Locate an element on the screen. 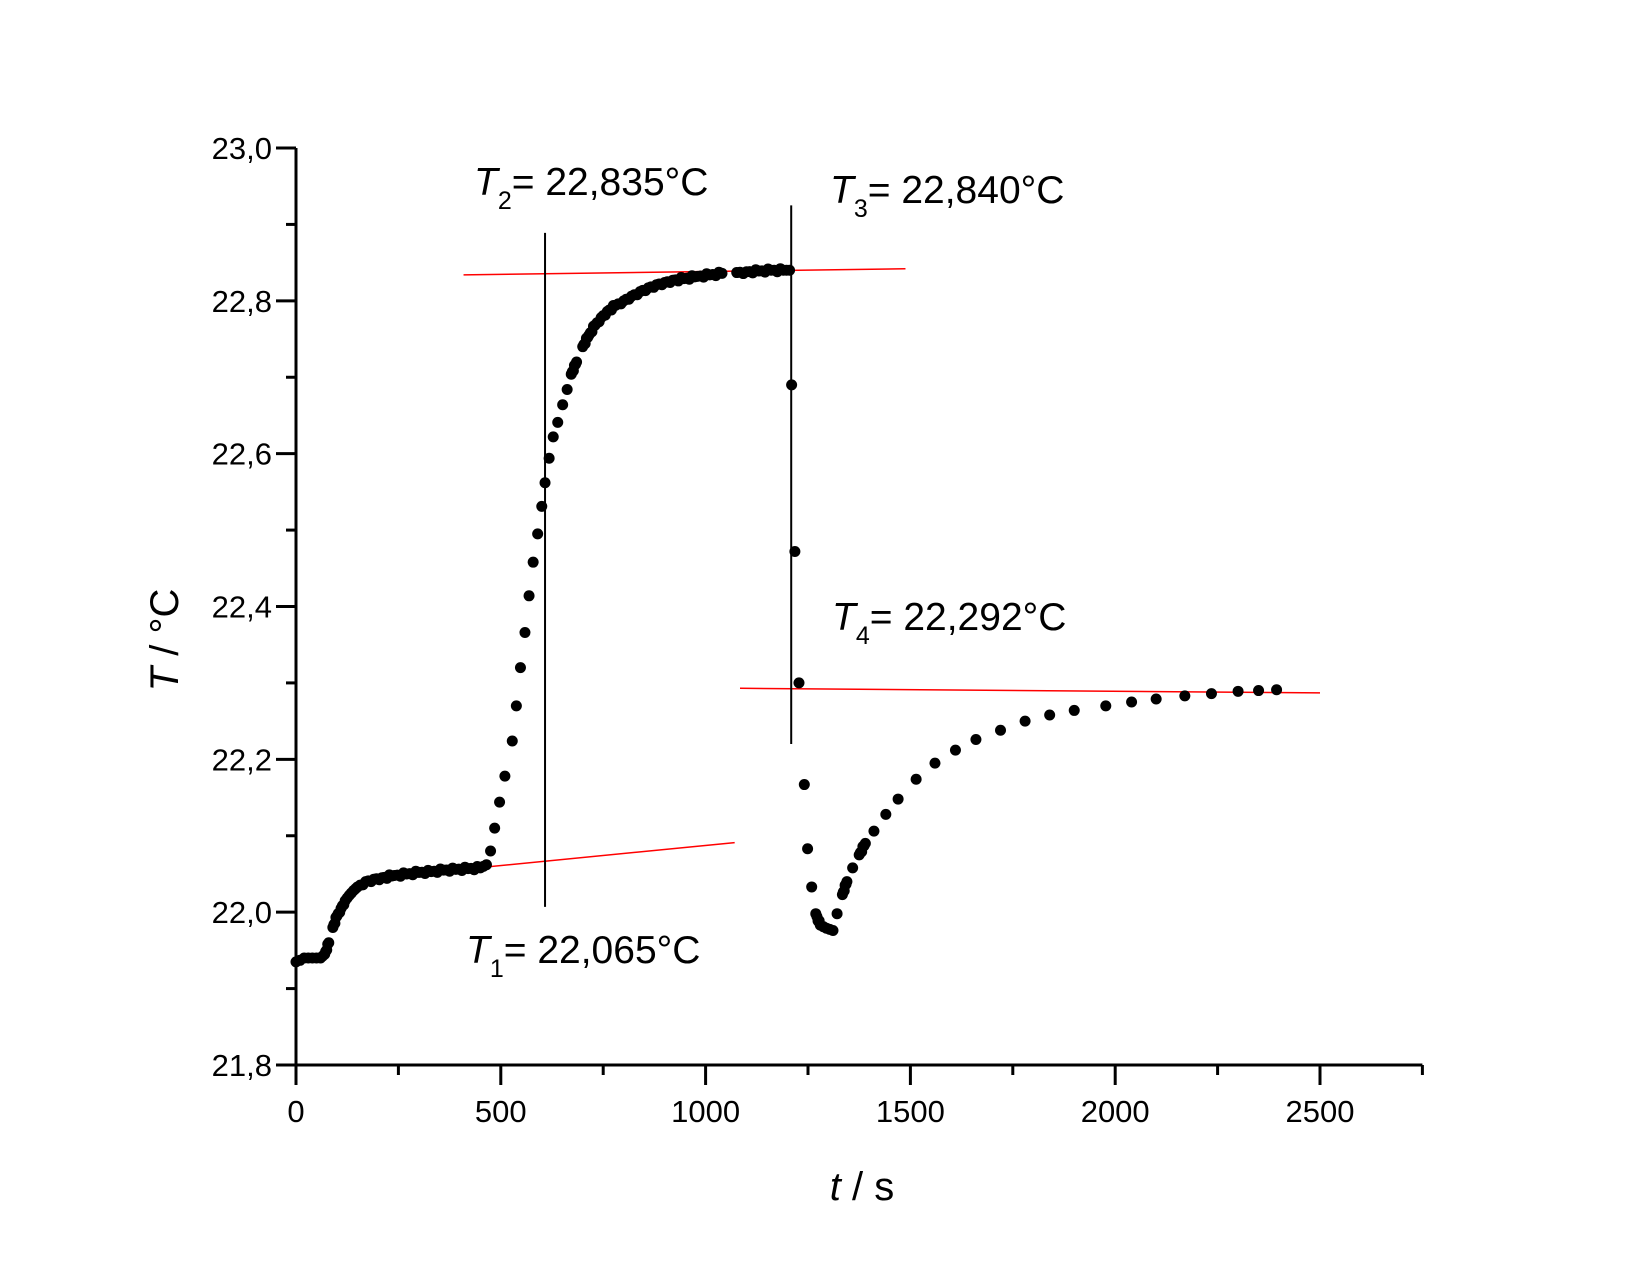 This screenshot has height=1275, width=1650. y-axis-title: T / °C is located at coordinates (165, 640).